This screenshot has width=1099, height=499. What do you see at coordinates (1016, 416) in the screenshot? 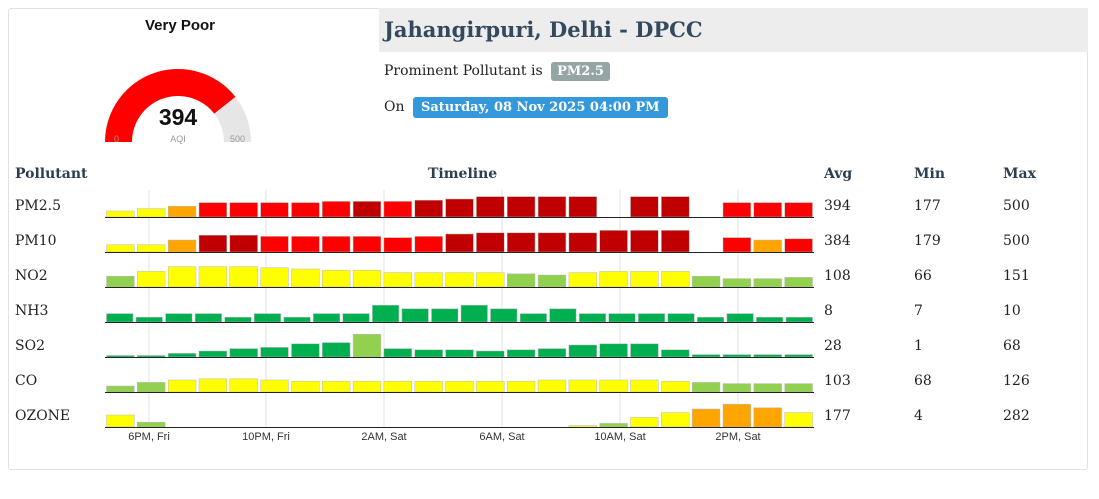
I see `row-max-ozone: 282` at bounding box center [1016, 416].